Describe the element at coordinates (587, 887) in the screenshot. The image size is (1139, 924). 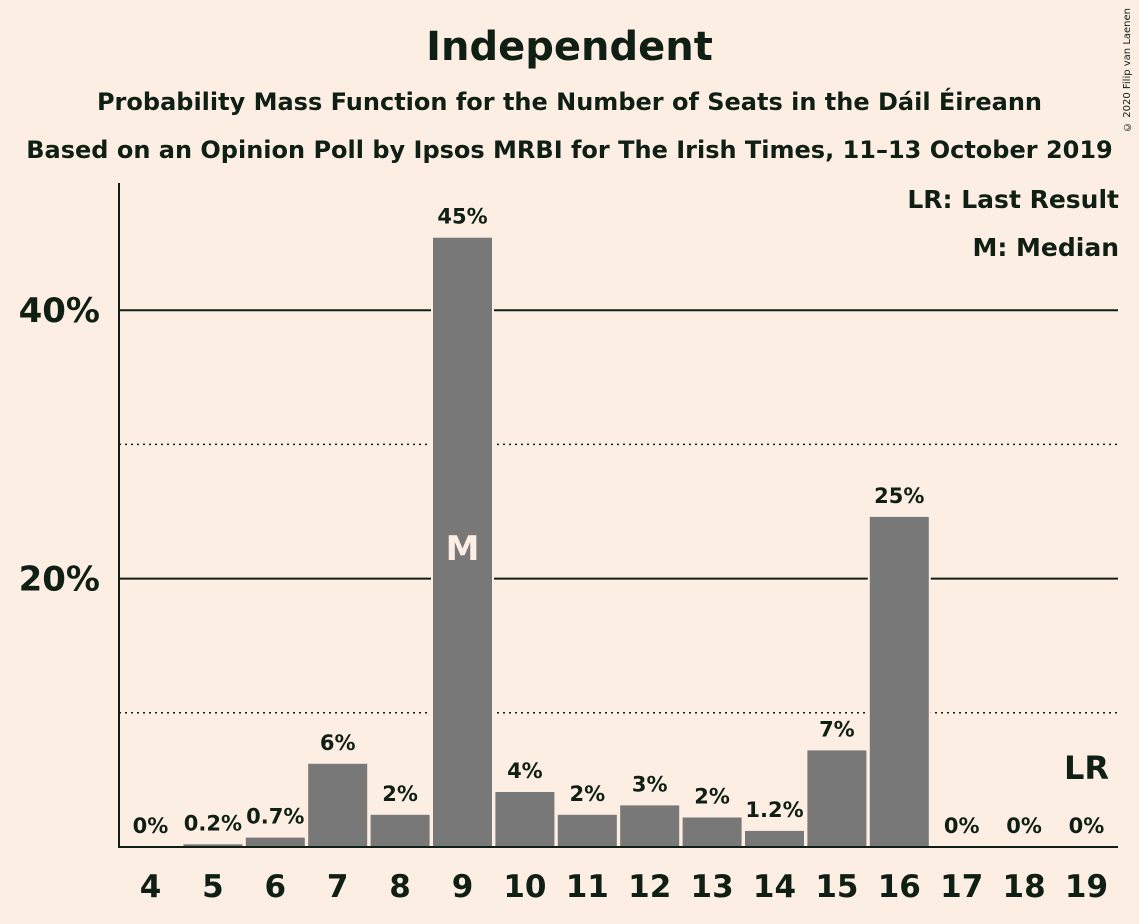
I see `x-tick-label: 11` at that location.